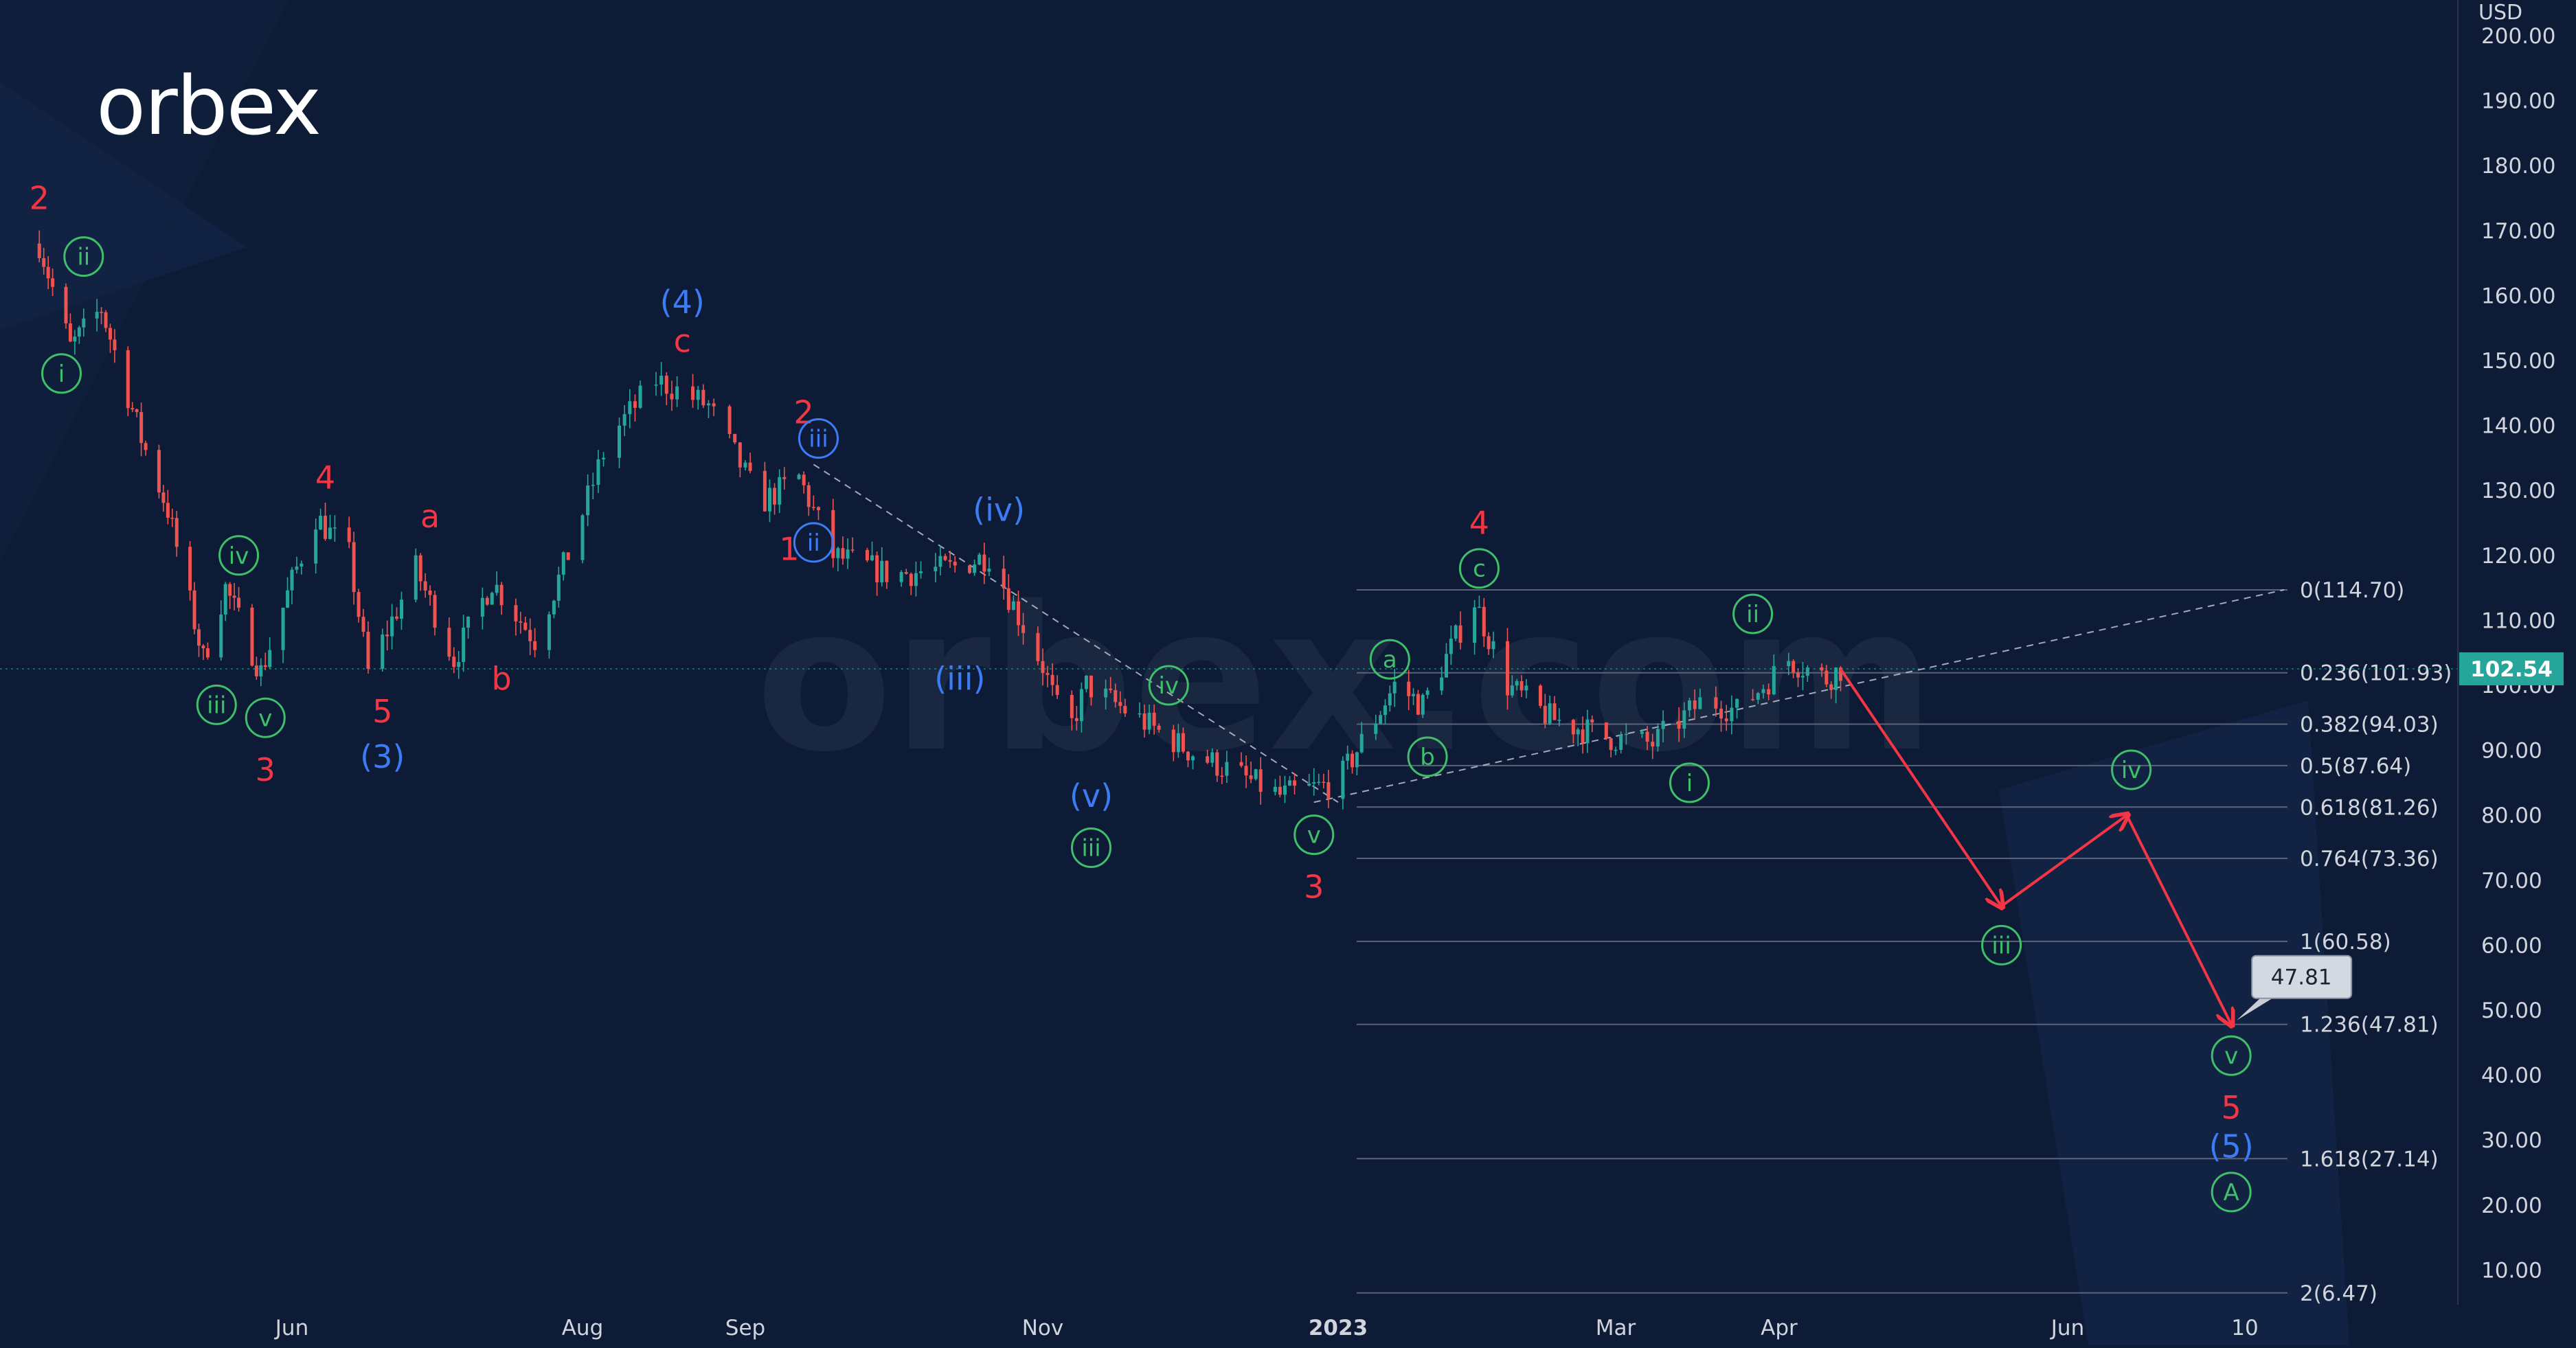 The width and height of the screenshot is (2576, 1348). Describe the element at coordinates (208, 105) in the screenshot. I see `orbex-logo: orbex` at that location.